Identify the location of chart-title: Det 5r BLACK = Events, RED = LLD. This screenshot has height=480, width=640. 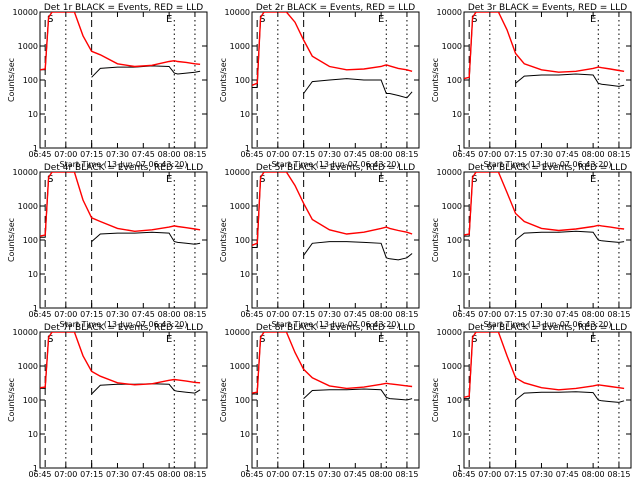
(335, 168).